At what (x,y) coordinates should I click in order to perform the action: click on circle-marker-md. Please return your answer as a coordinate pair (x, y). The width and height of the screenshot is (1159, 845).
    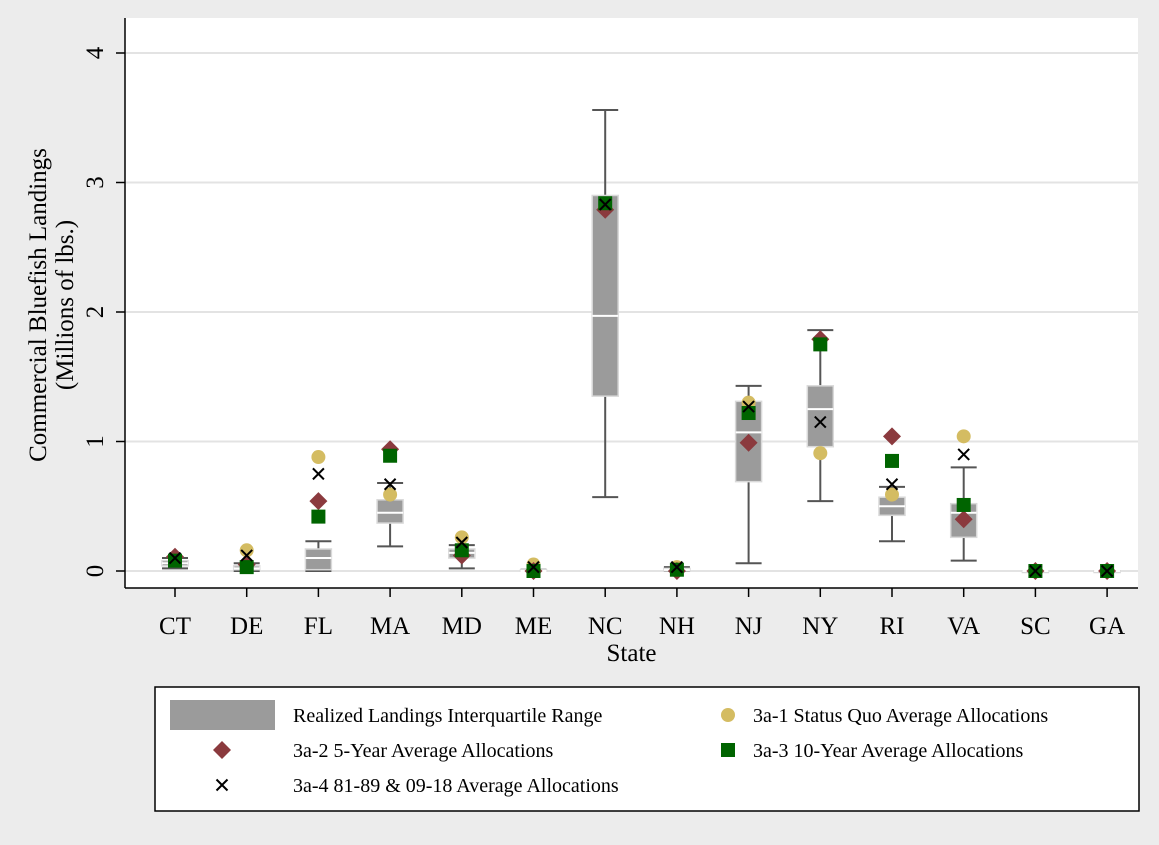
    Looking at the image, I should click on (461, 537).